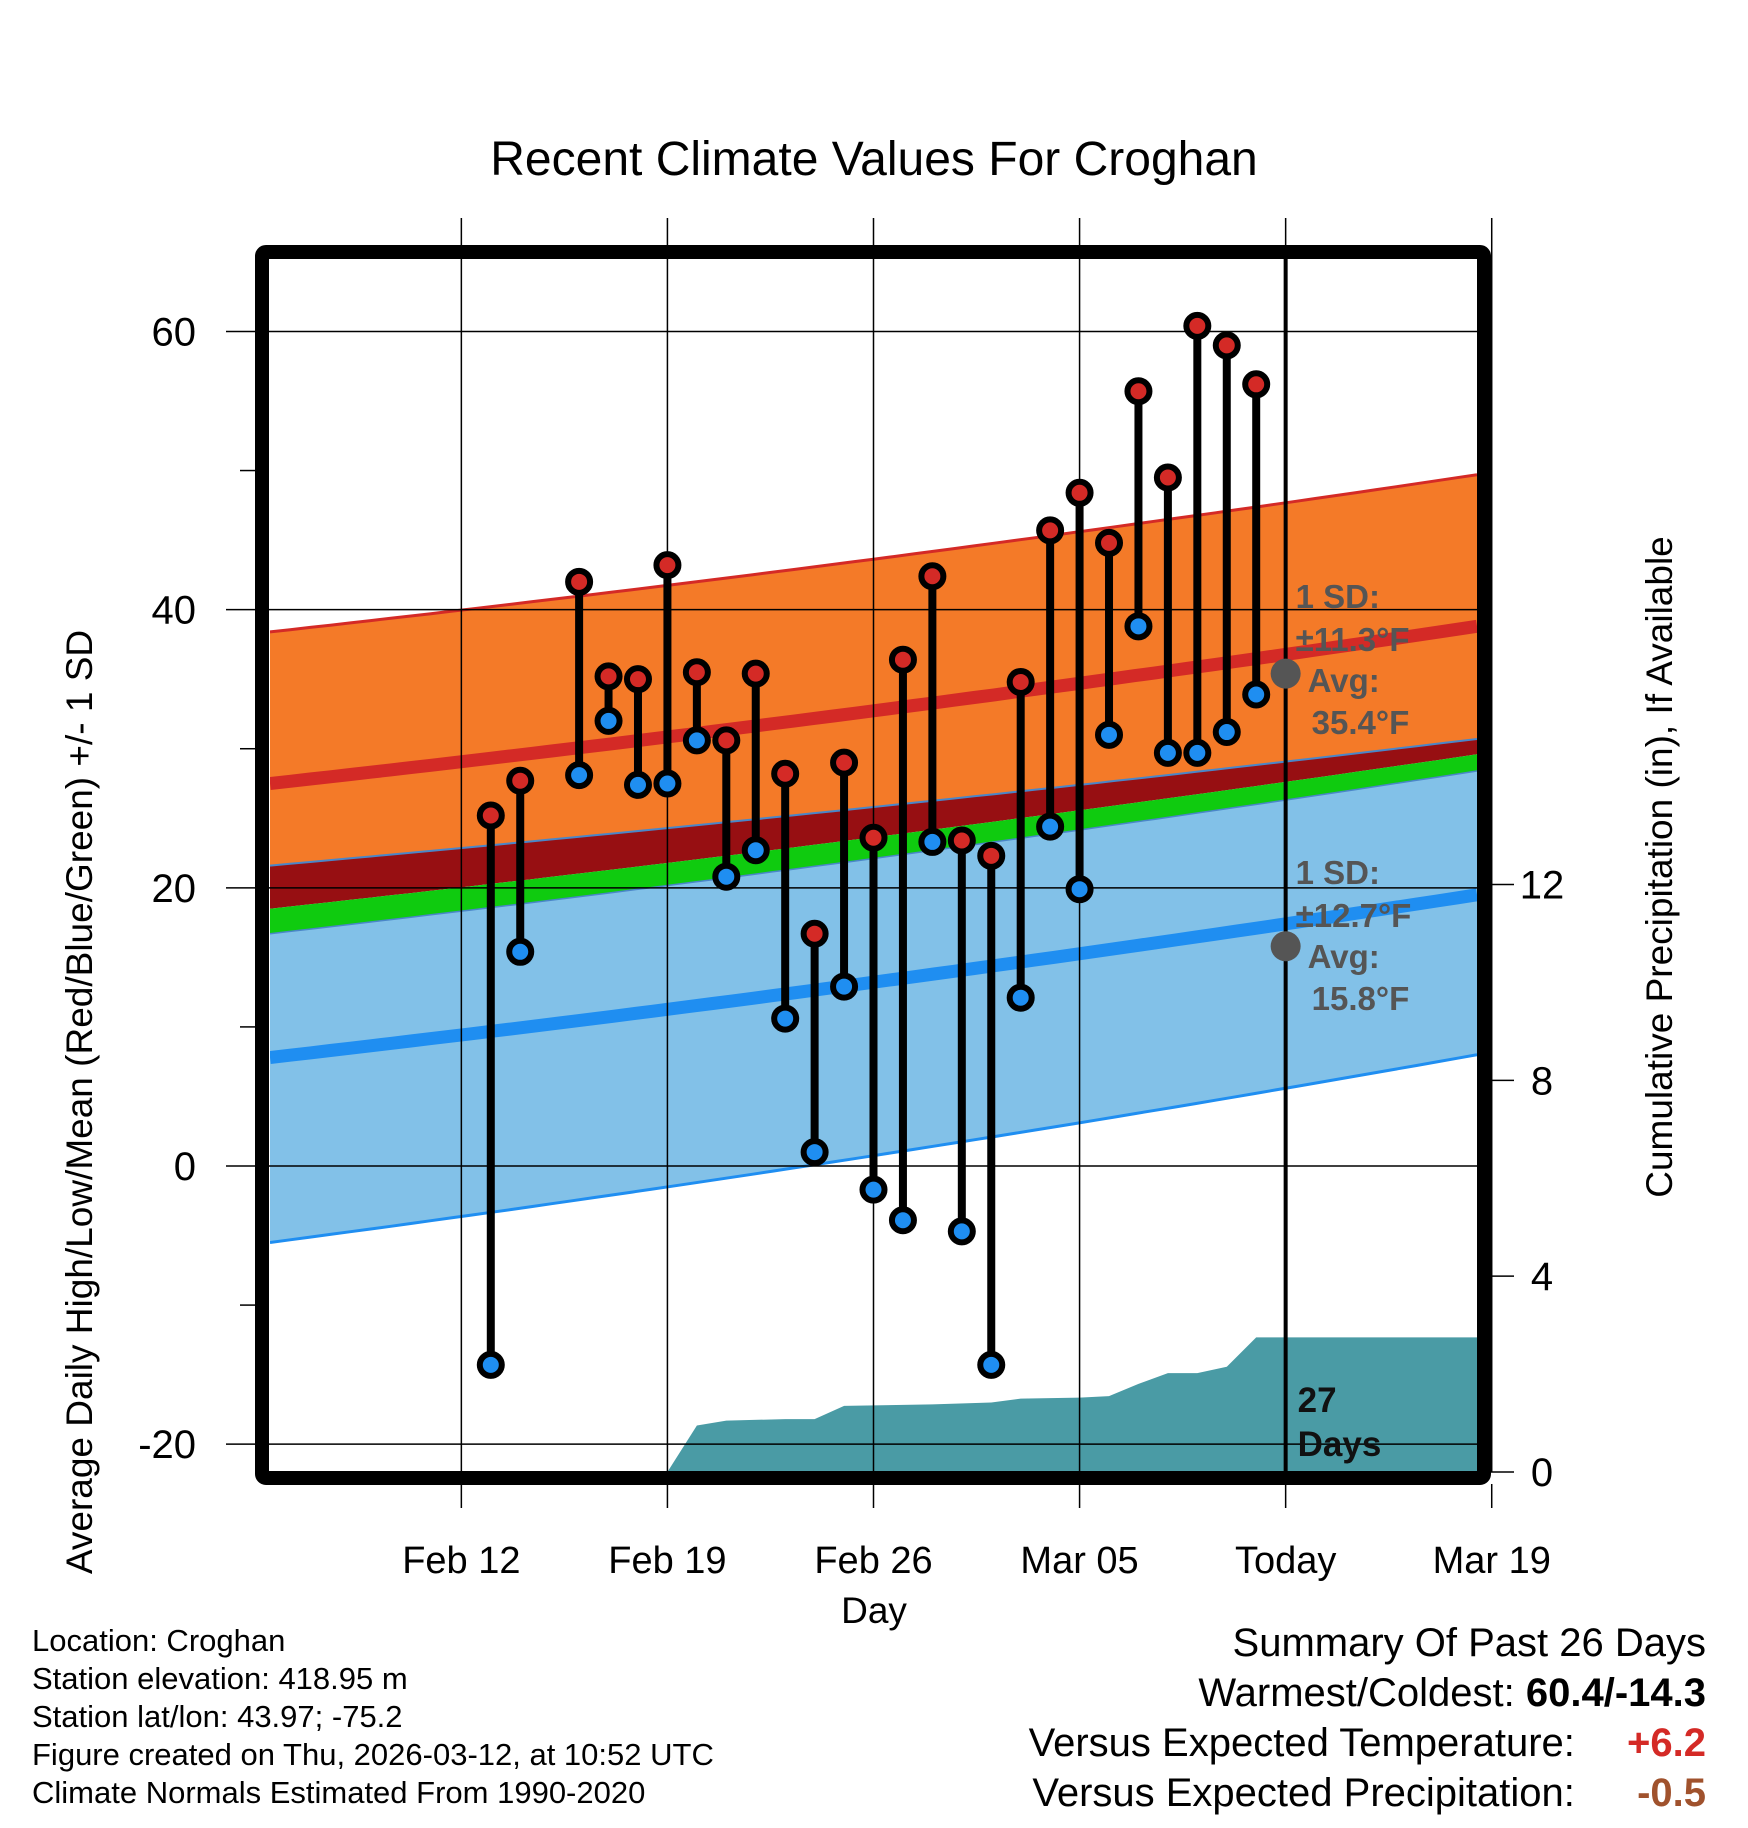 The width and height of the screenshot is (1748, 1828). What do you see at coordinates (1542, 885) in the screenshot?
I see `y-tick-label-right: 12` at bounding box center [1542, 885].